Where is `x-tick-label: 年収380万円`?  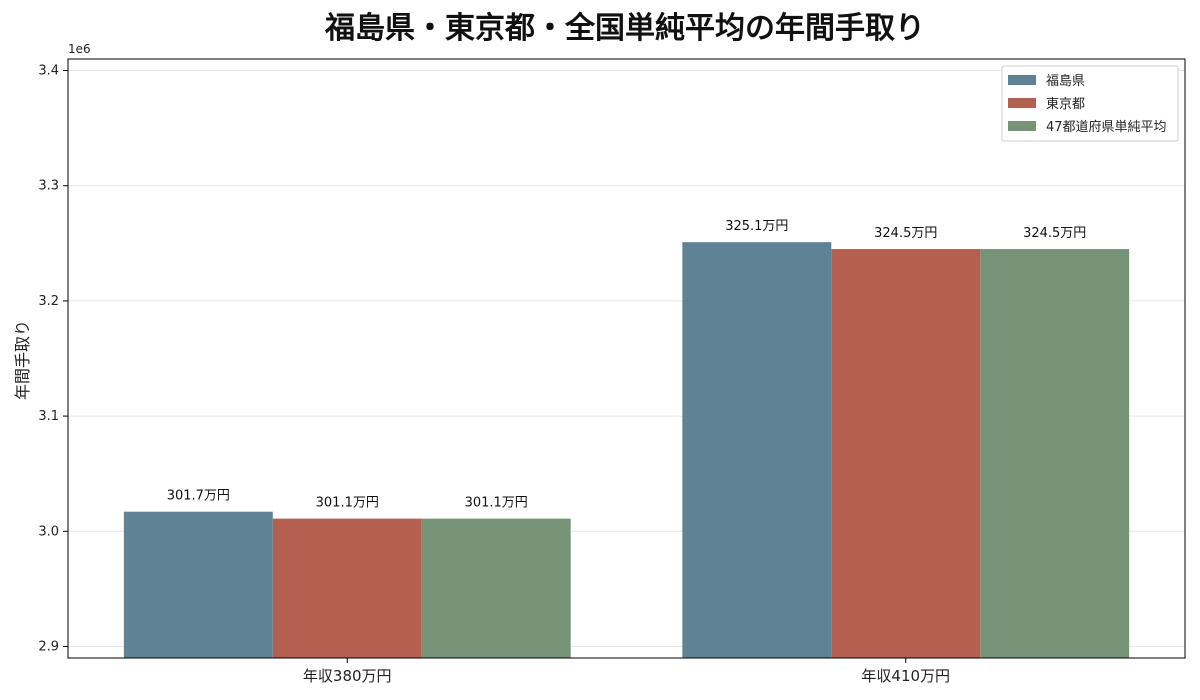 x-tick-label: 年収380万円 is located at coordinates (347, 676).